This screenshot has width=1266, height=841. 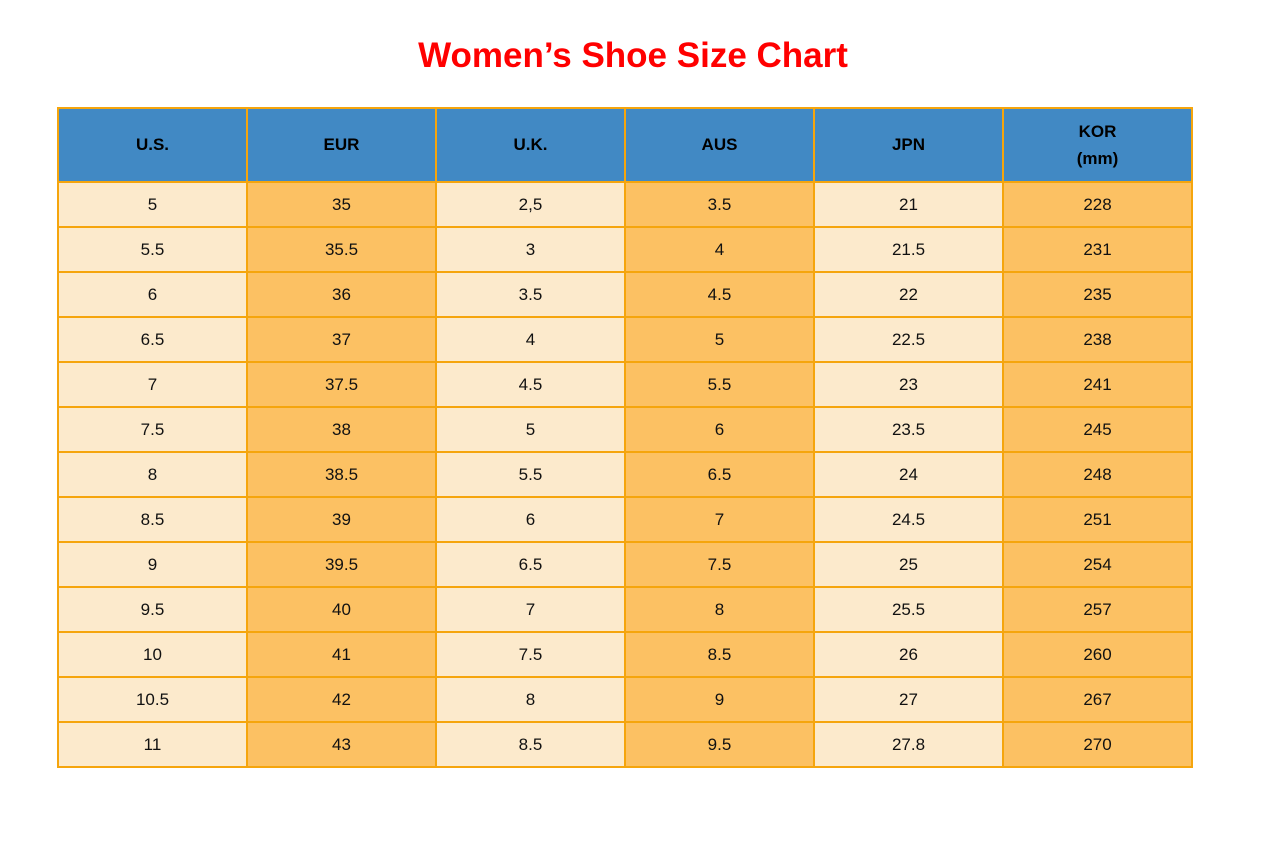 What do you see at coordinates (908, 609) in the screenshot?
I see `table-cell-jpn: 25.5` at bounding box center [908, 609].